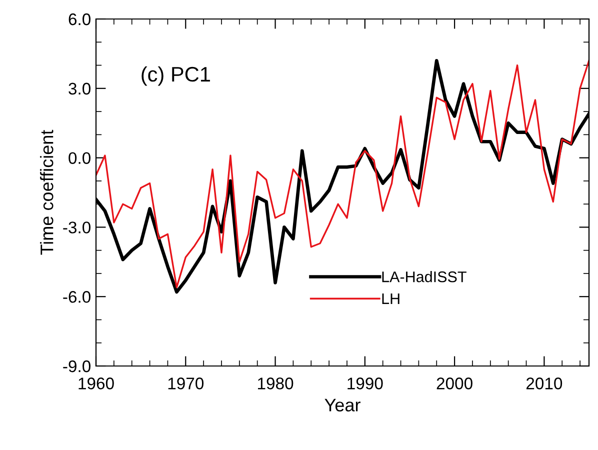  I want to click on x-axis-title: Year, so click(342, 405).